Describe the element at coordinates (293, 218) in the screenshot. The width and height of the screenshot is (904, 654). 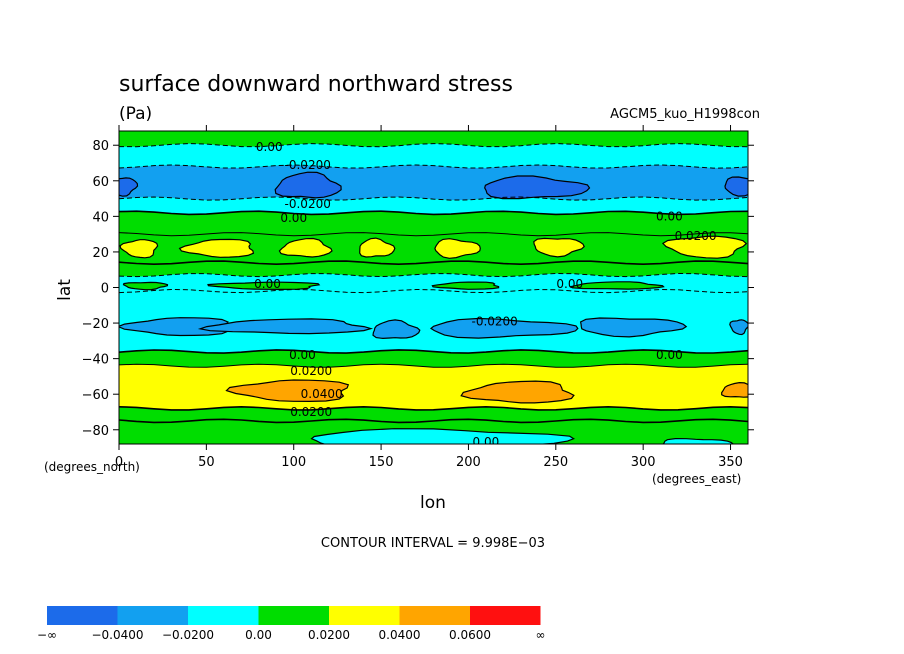
I see `contour-label-3: 0.00` at that location.